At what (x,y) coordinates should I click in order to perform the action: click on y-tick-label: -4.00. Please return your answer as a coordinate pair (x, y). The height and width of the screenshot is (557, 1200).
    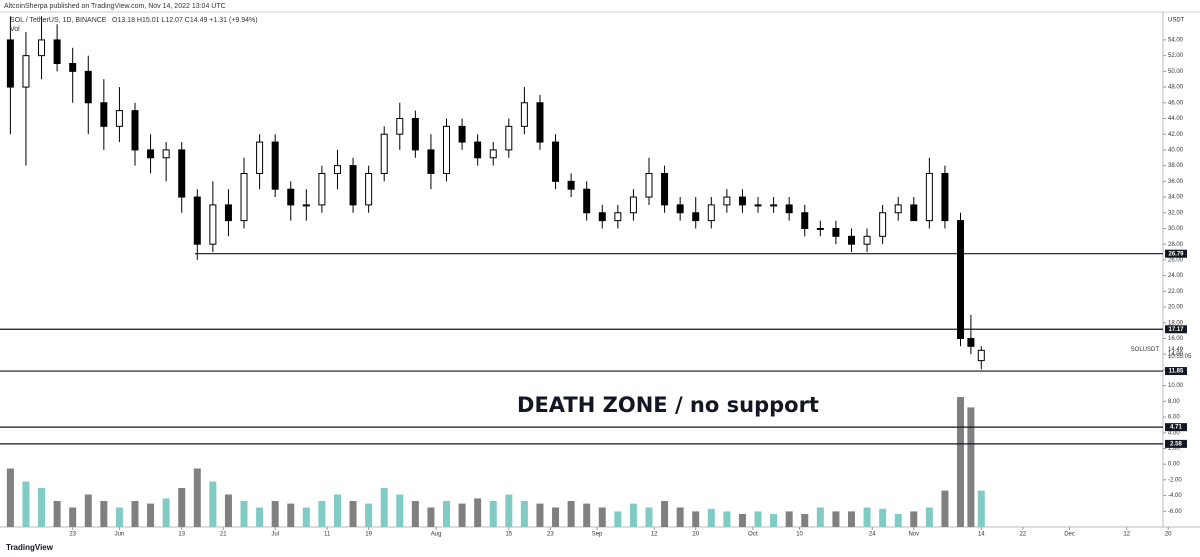
    Looking at the image, I should click on (1175, 496).